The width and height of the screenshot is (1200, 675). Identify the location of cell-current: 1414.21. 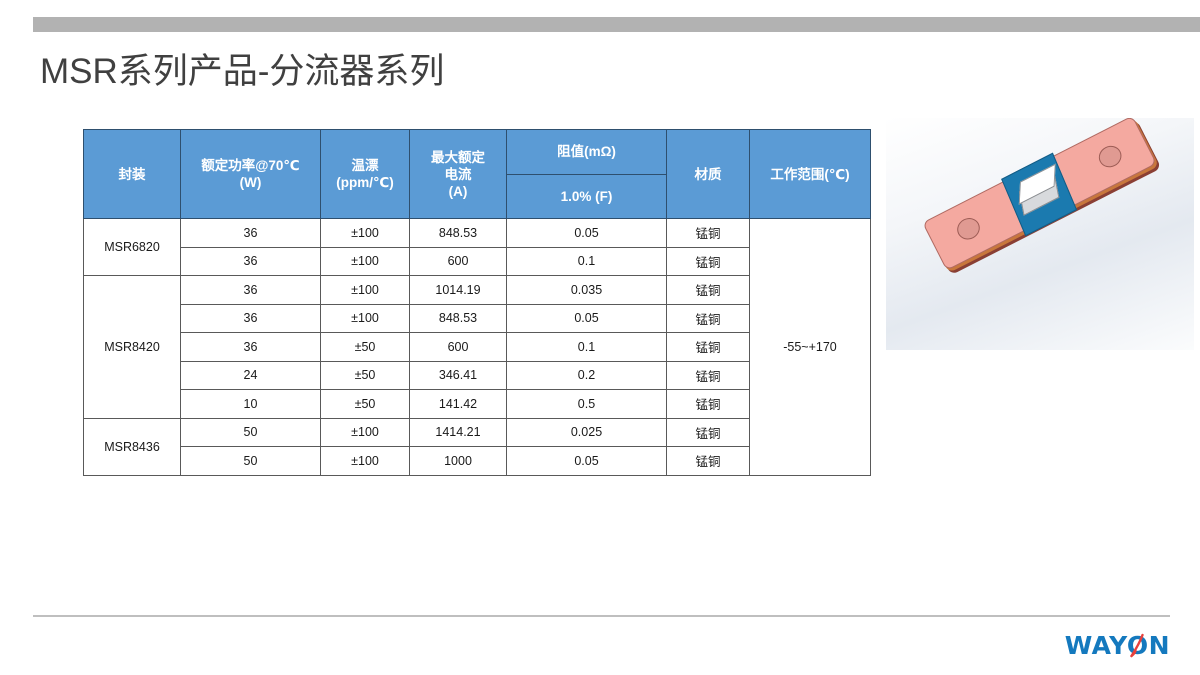
(458, 432).